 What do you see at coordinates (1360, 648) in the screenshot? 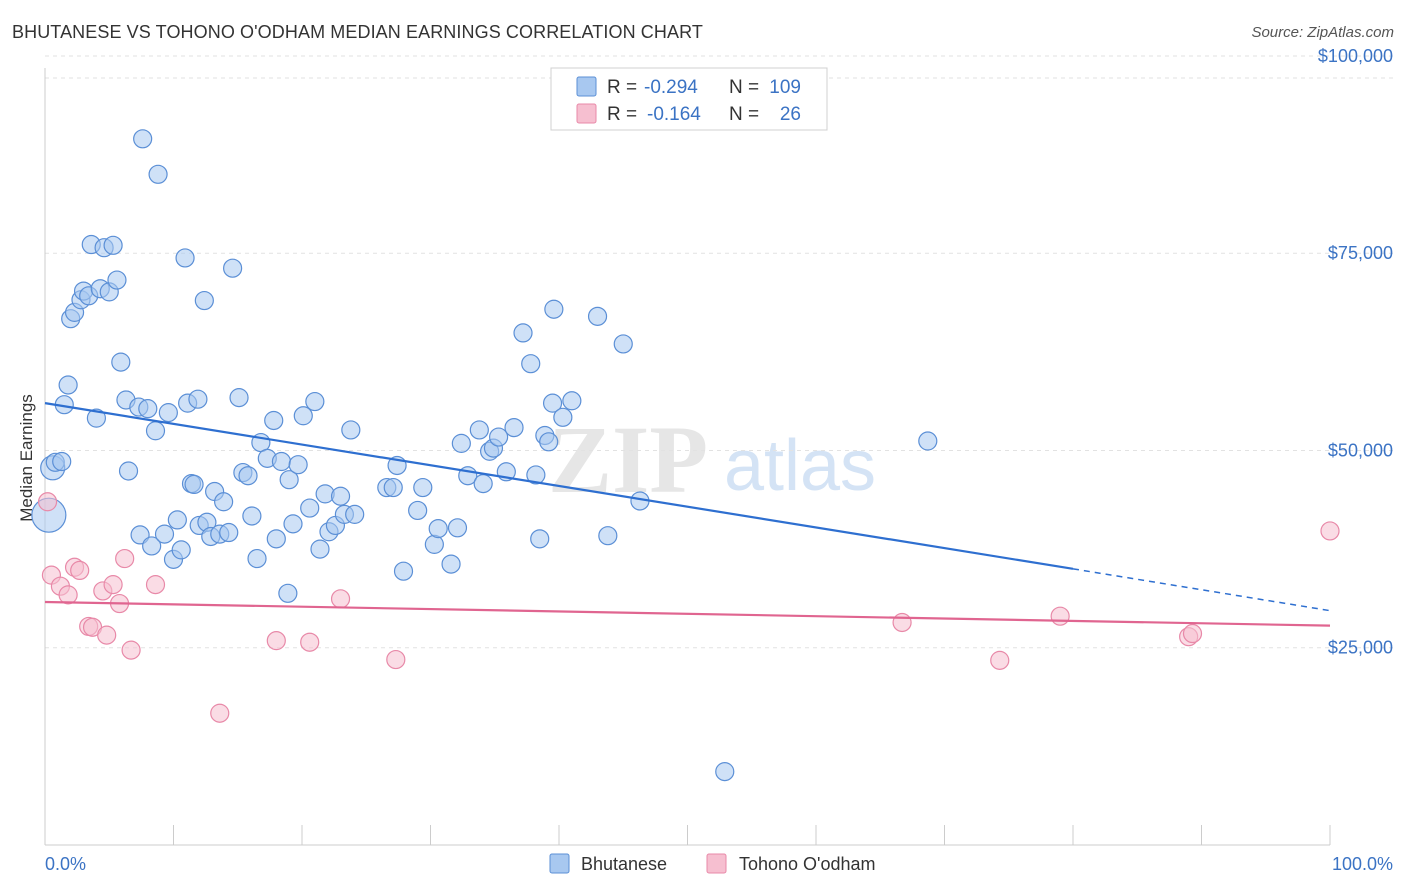
I see `y-tick-label: $25,000` at bounding box center [1360, 648].